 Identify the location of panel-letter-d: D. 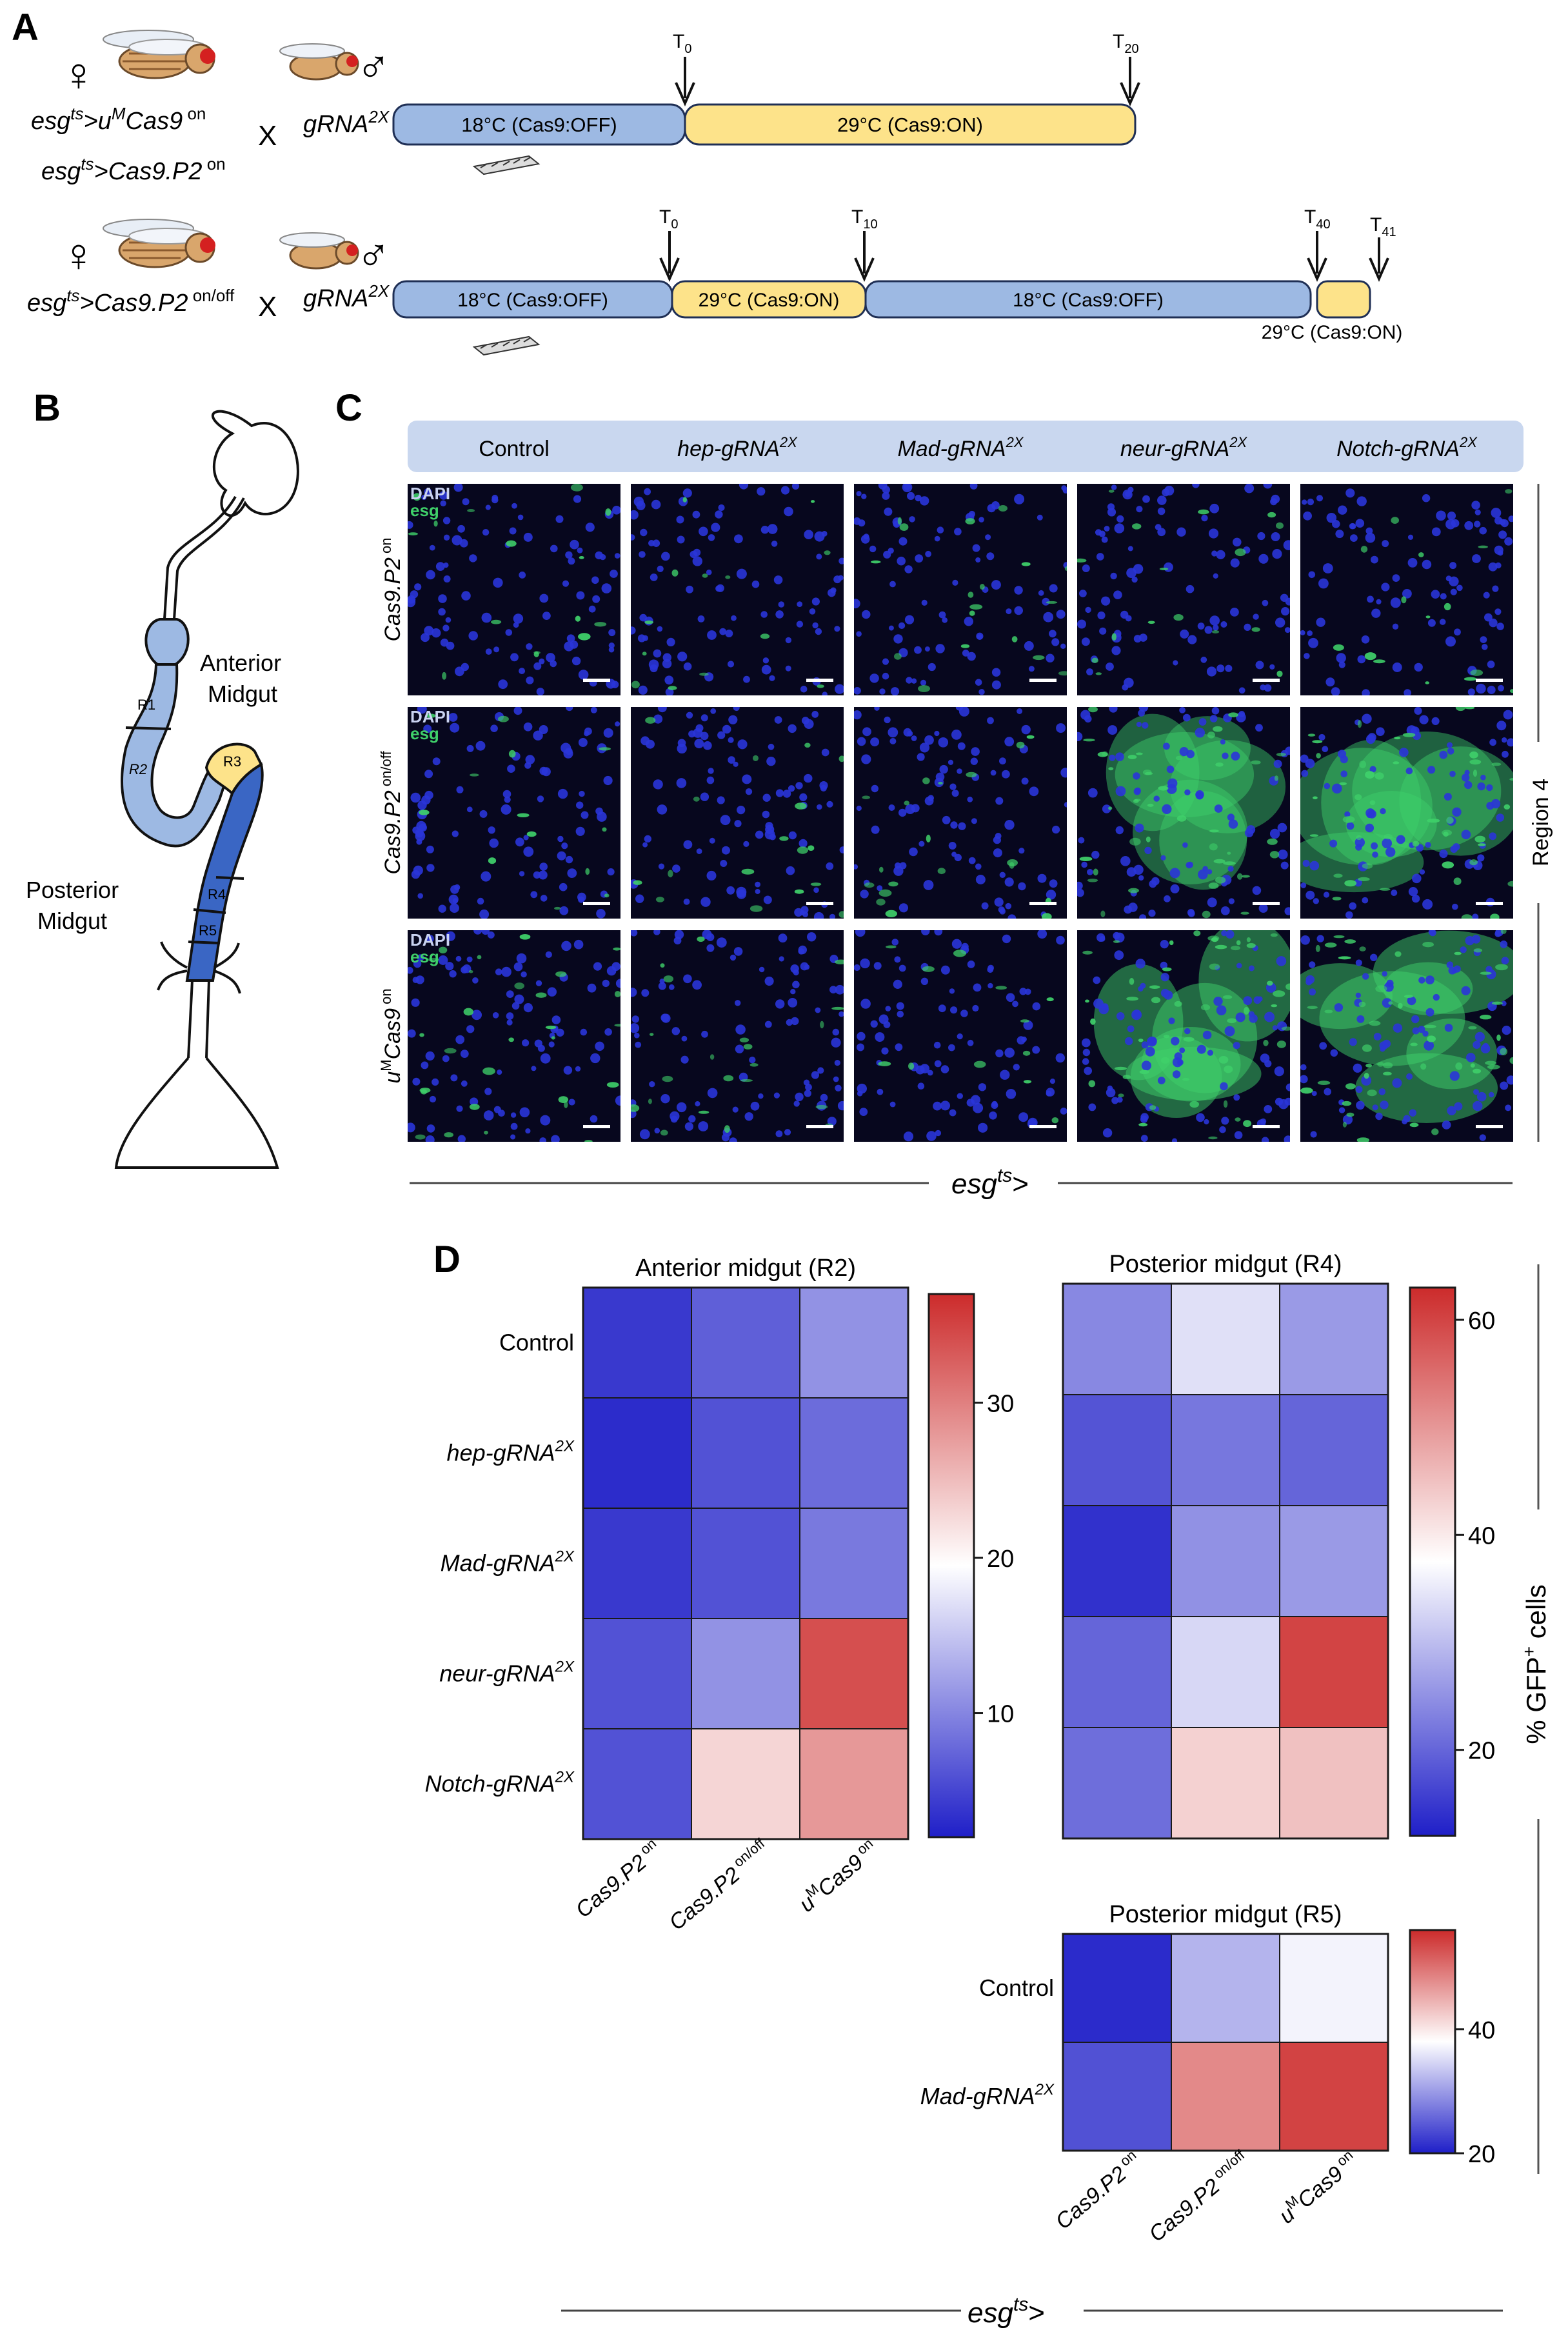
(447, 1259).